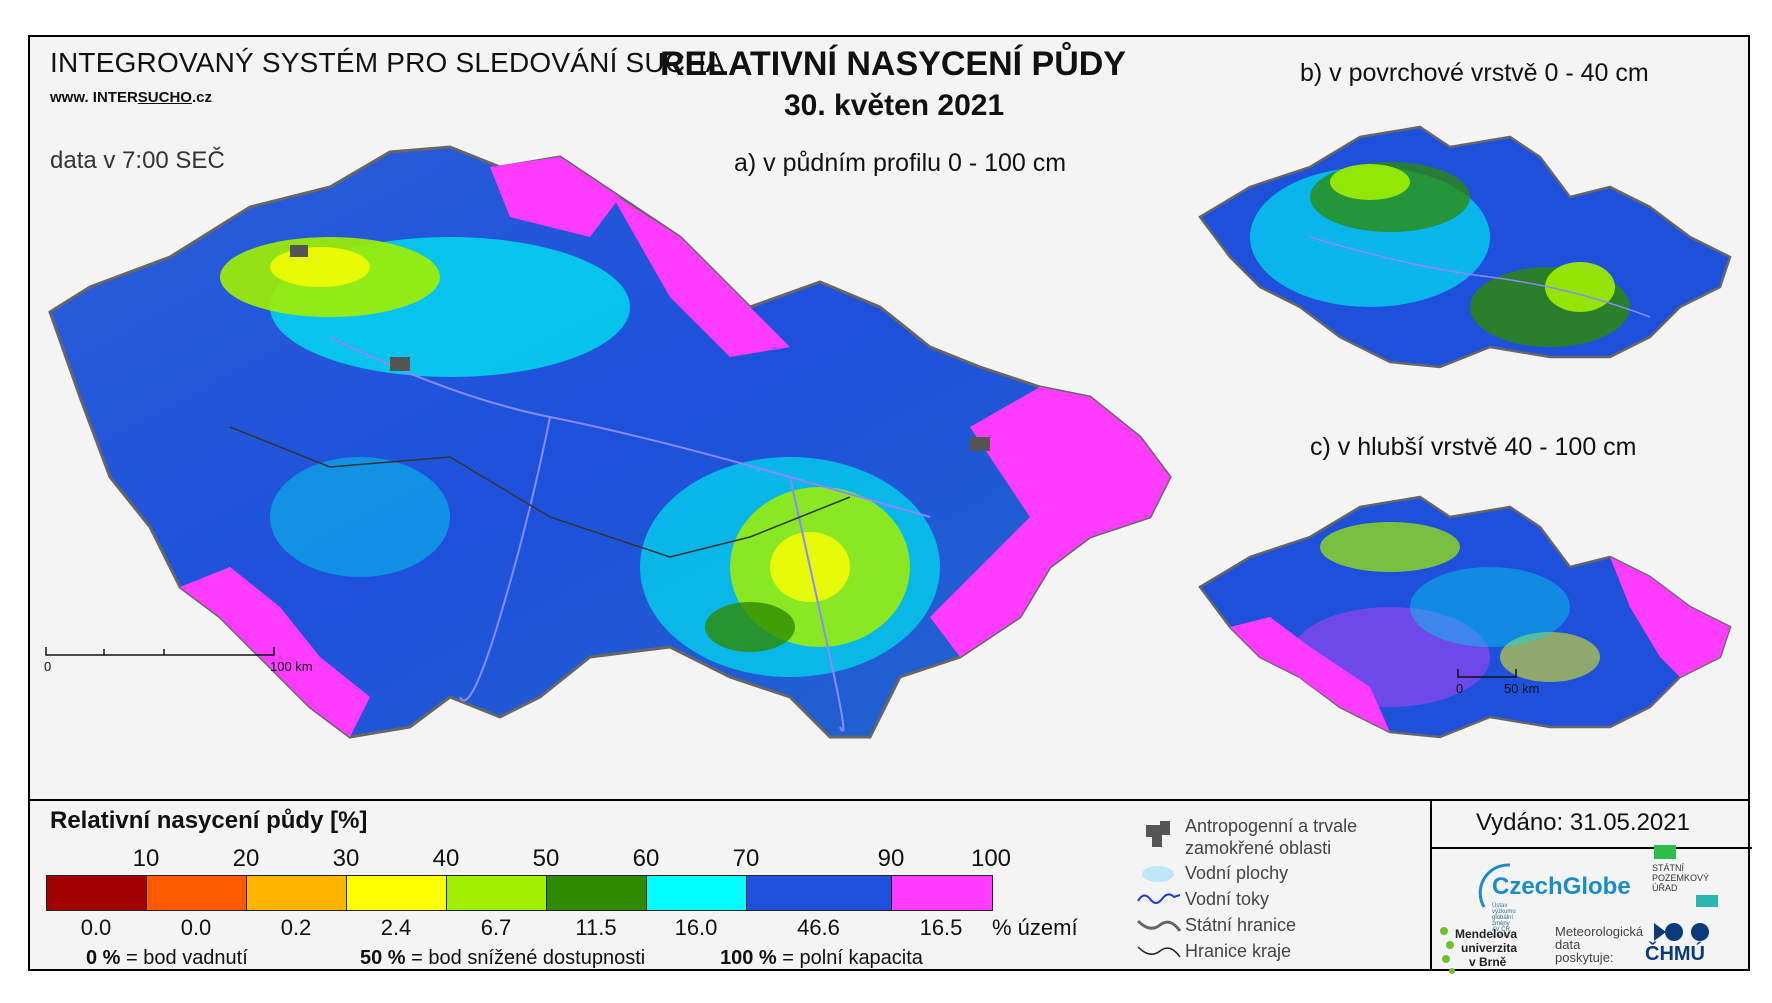 The width and height of the screenshot is (1772, 1003). What do you see at coordinates (137, 160) in the screenshot?
I see `data-time: data v 7:00 SEČ` at bounding box center [137, 160].